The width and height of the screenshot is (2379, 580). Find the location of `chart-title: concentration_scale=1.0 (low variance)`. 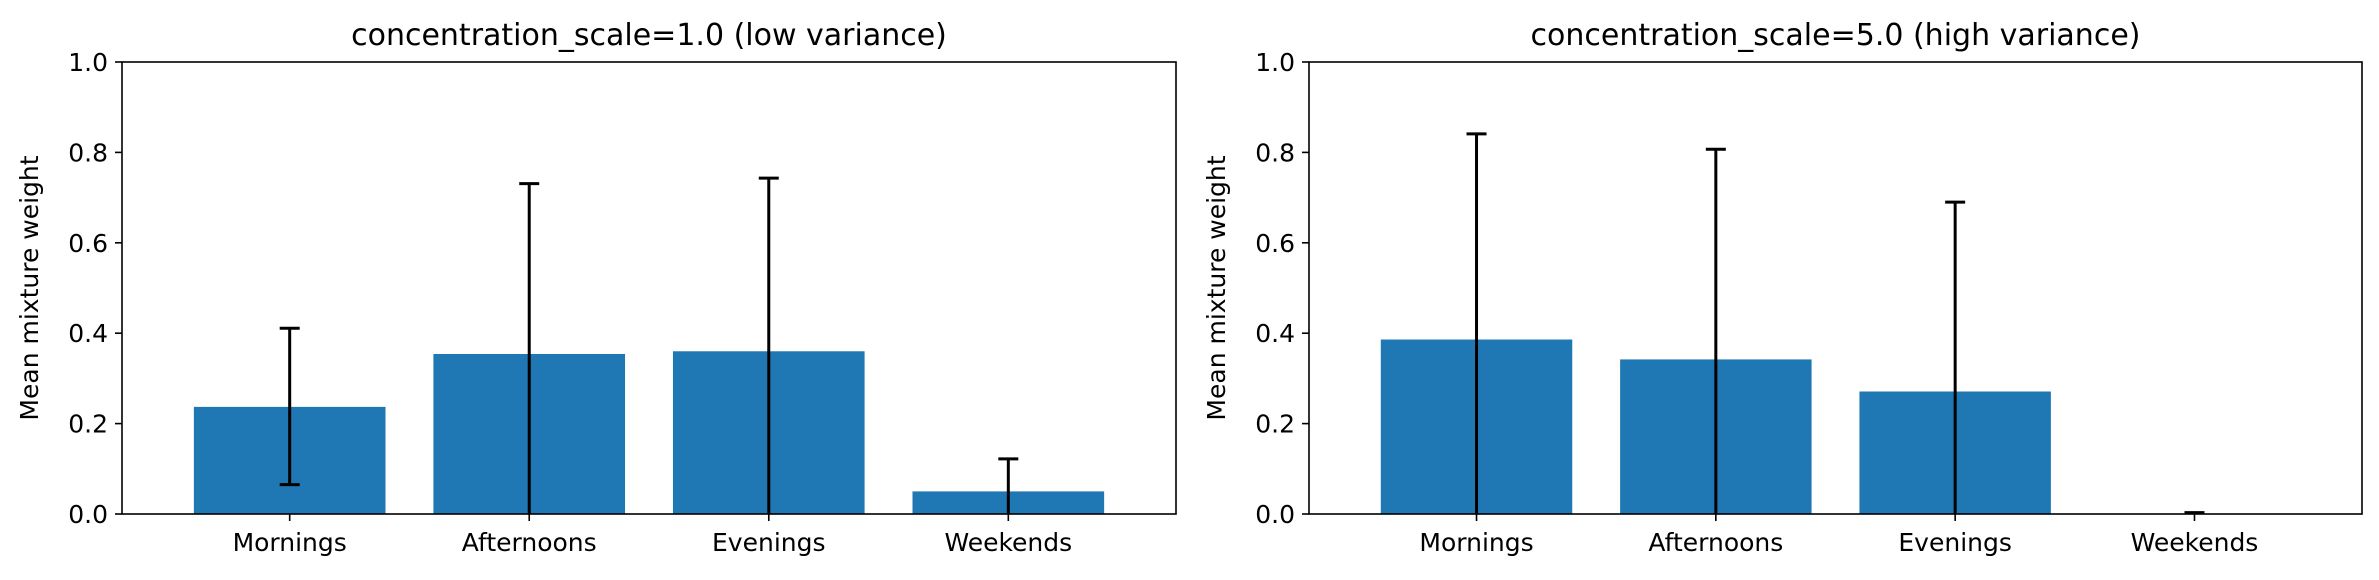

chart-title: concentration_scale=1.0 (low variance) is located at coordinates (649, 35).